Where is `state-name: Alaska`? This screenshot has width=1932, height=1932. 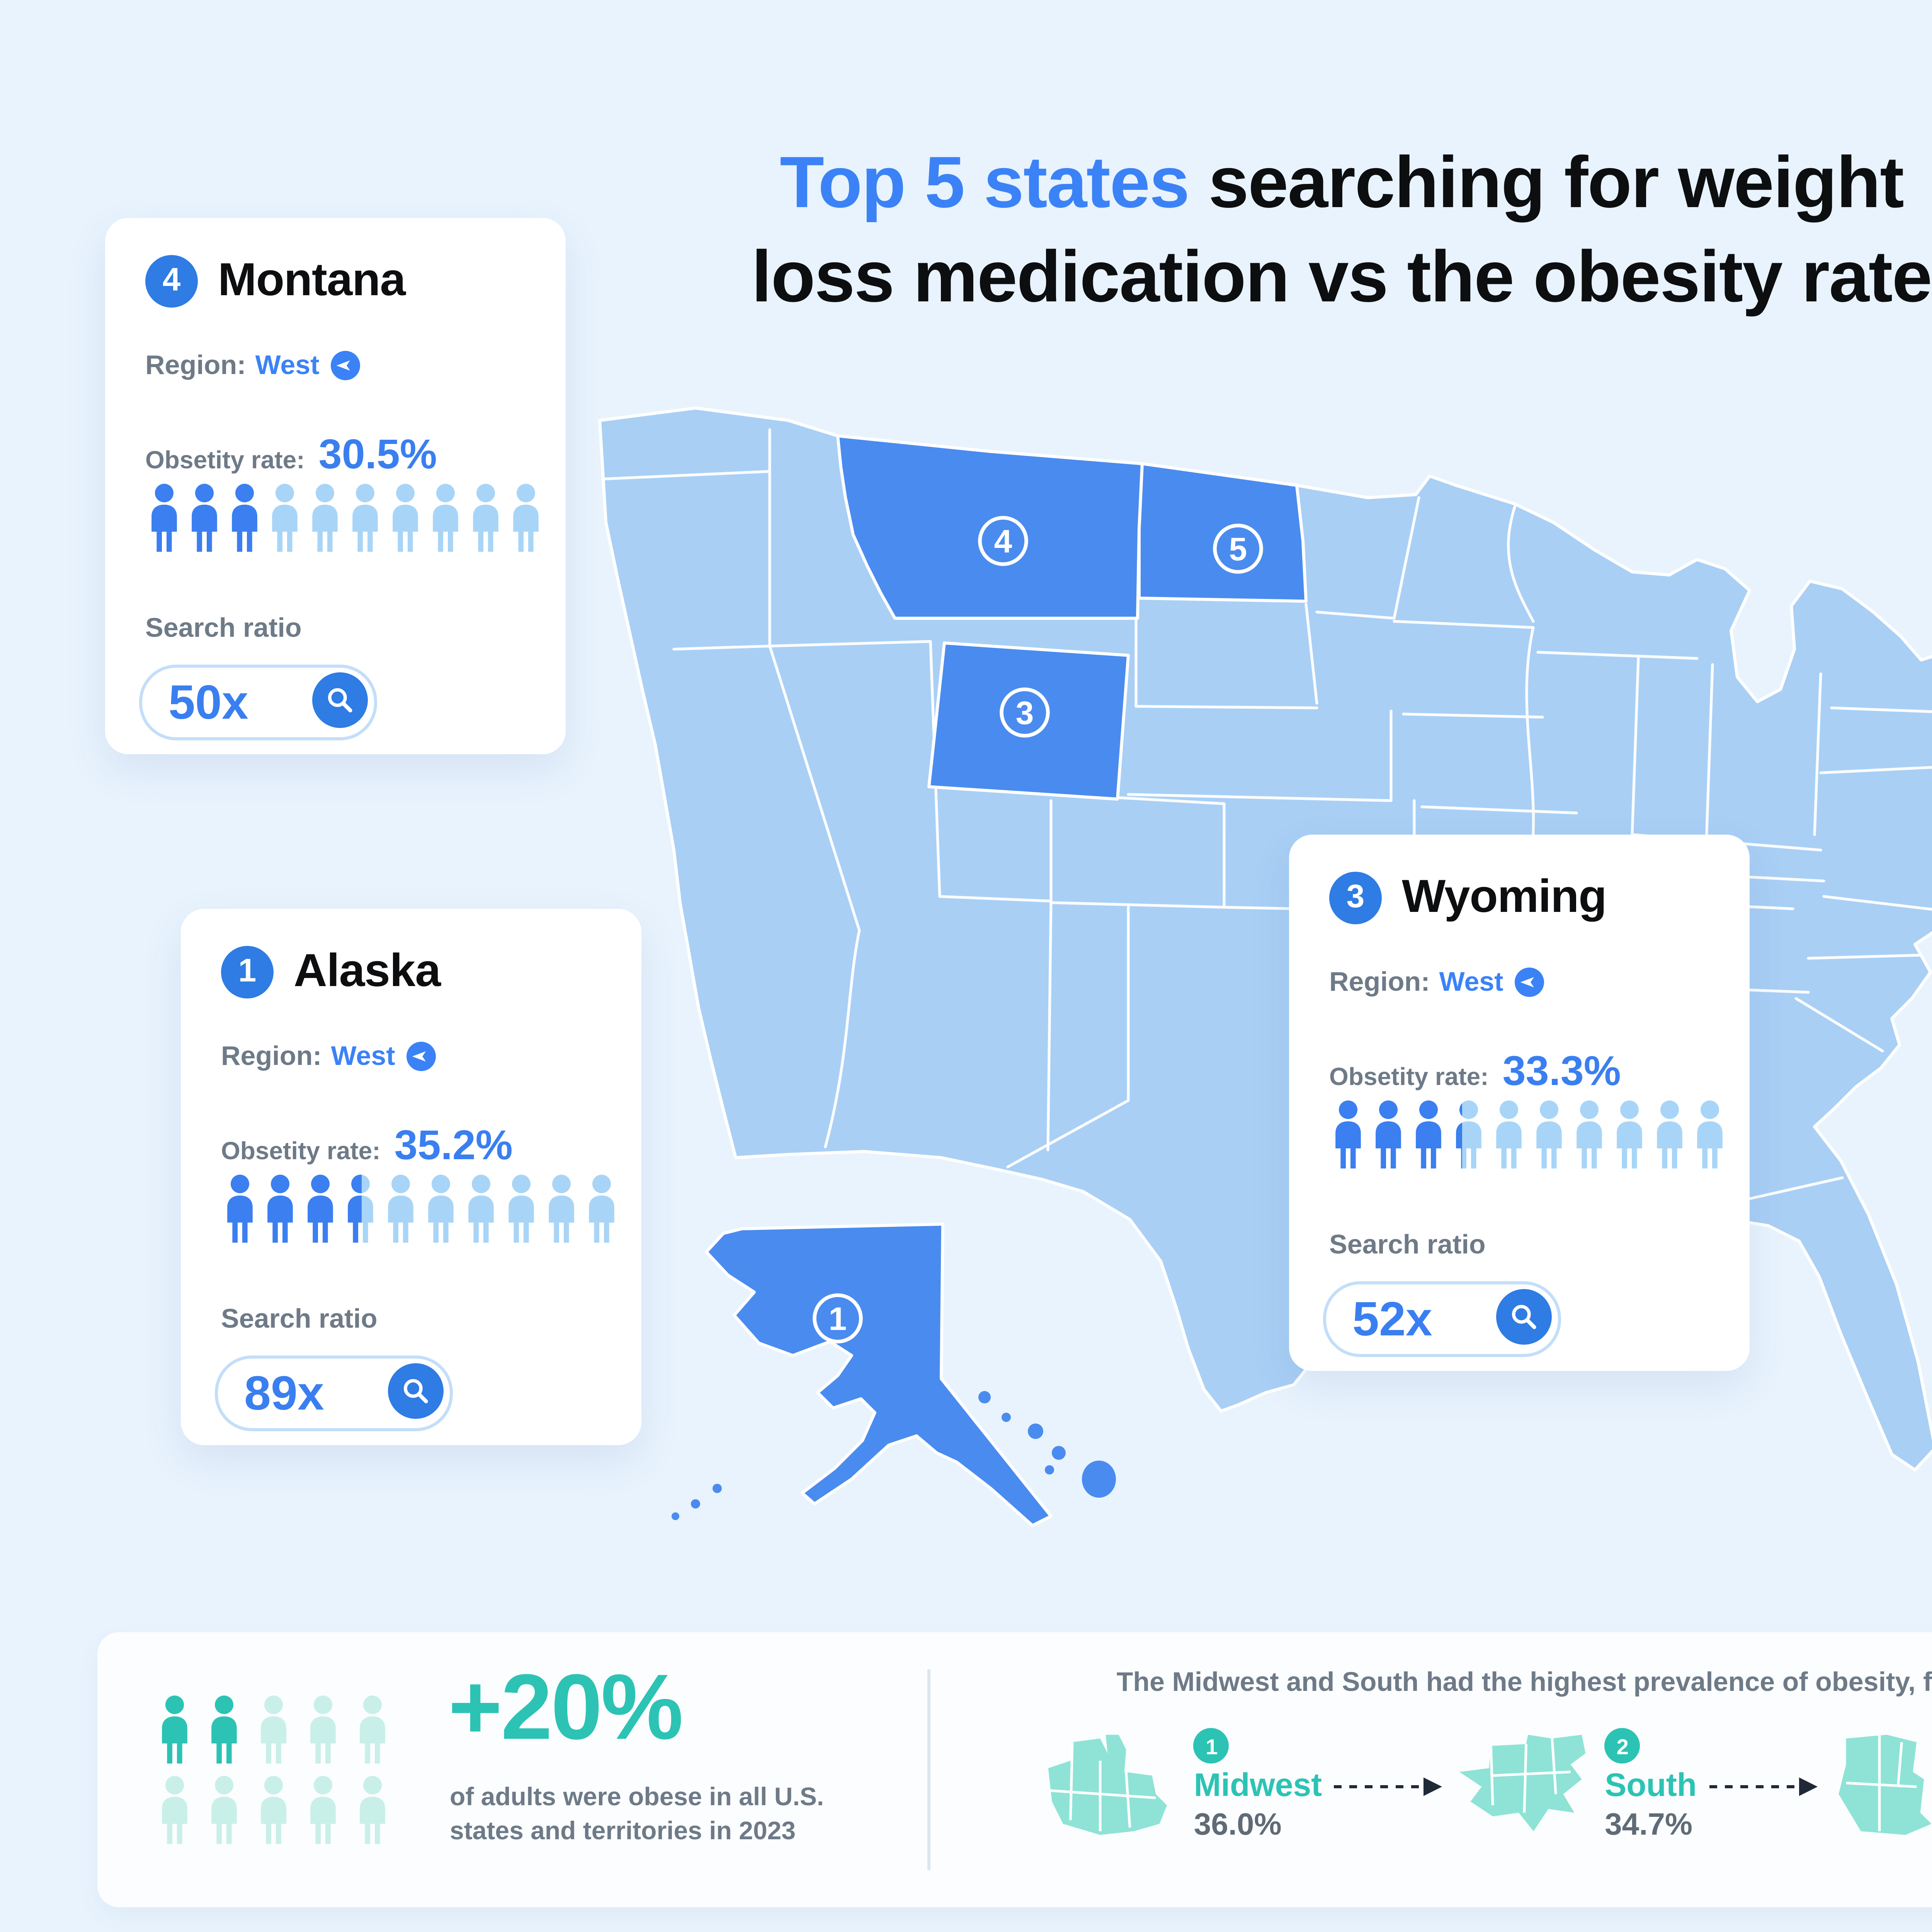 state-name: Alaska is located at coordinates (367, 971).